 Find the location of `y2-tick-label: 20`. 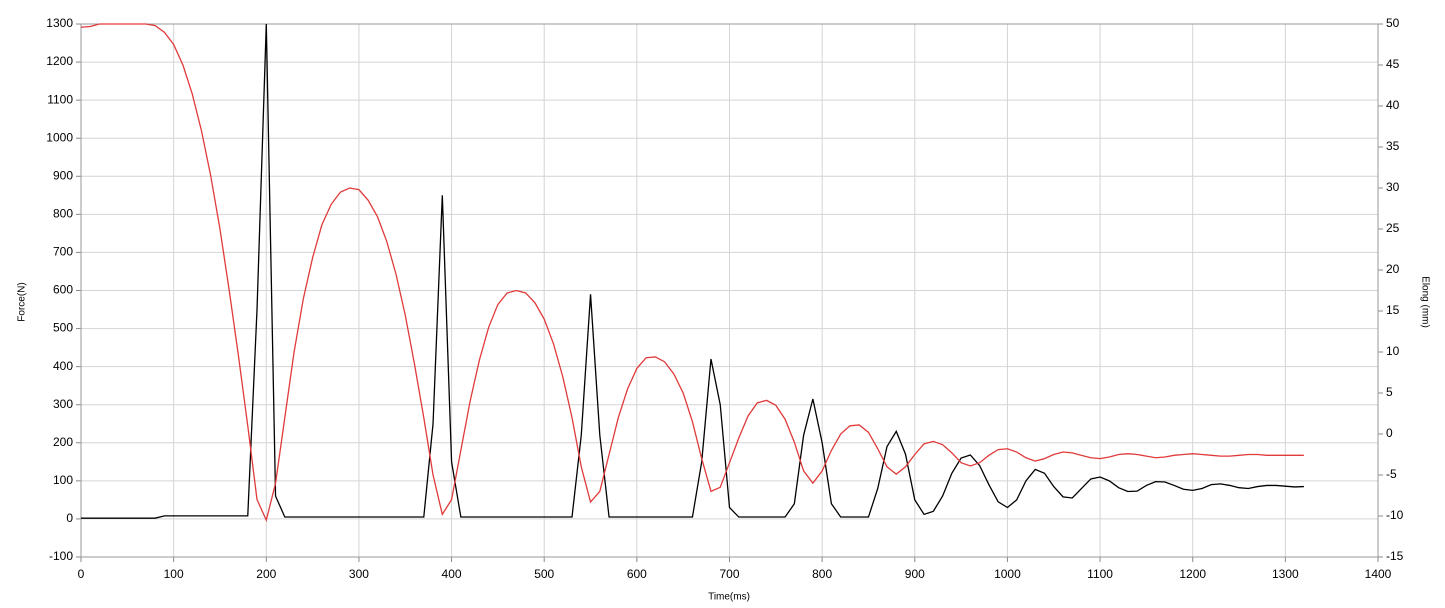

y2-tick-label: 20 is located at coordinates (1393, 269).